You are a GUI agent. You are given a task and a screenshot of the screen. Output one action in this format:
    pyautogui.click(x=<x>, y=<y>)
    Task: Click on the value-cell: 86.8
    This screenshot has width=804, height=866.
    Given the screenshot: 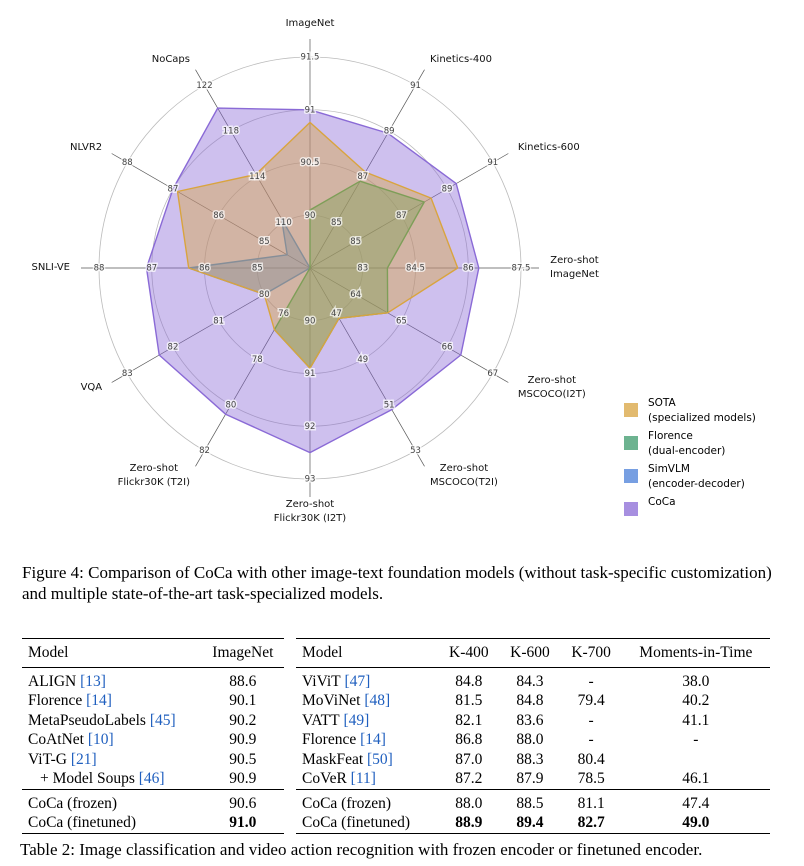 What is the action you would take?
    pyautogui.click(x=469, y=740)
    